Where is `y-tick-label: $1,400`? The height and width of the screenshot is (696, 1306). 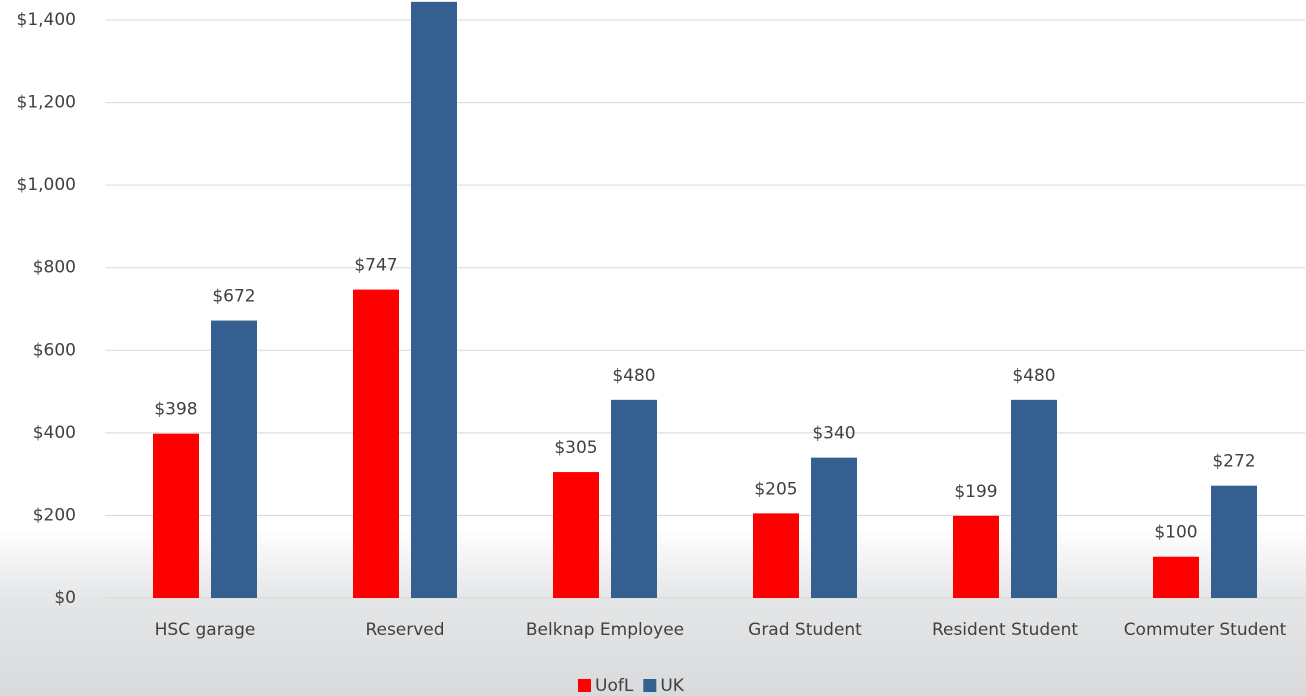 y-tick-label: $1,400 is located at coordinates (46, 20).